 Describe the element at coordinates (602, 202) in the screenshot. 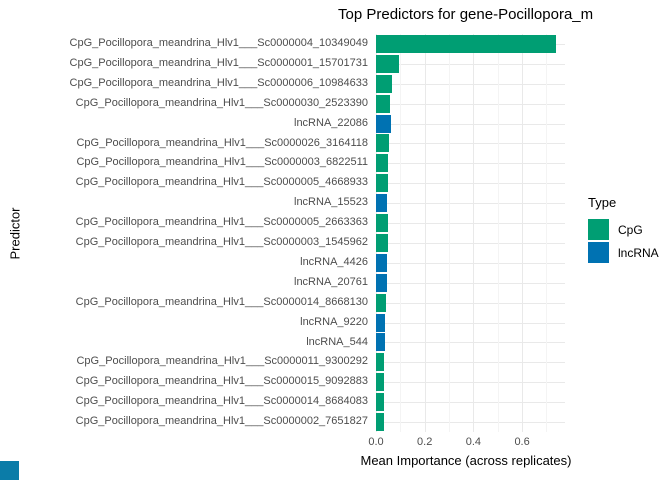

I see `legend-title: Type` at that location.